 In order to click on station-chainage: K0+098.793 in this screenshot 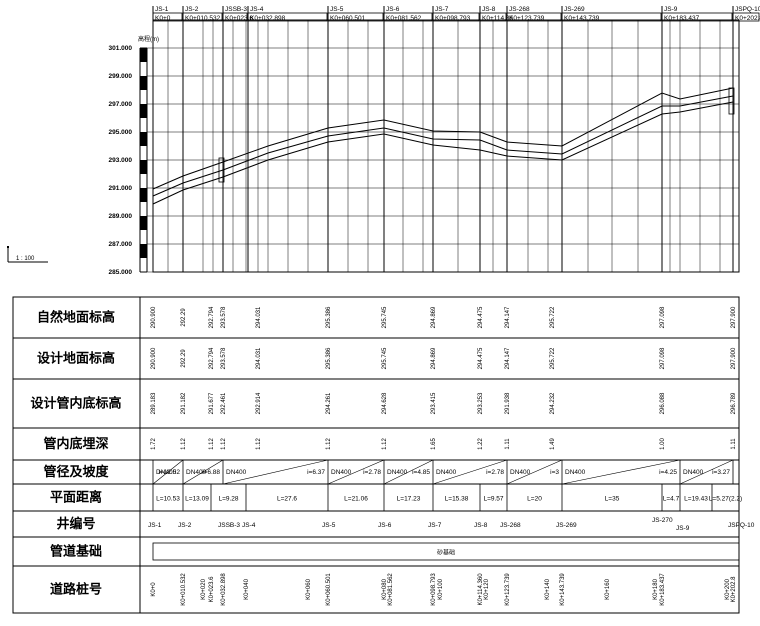, I will do `click(453, 18)`.